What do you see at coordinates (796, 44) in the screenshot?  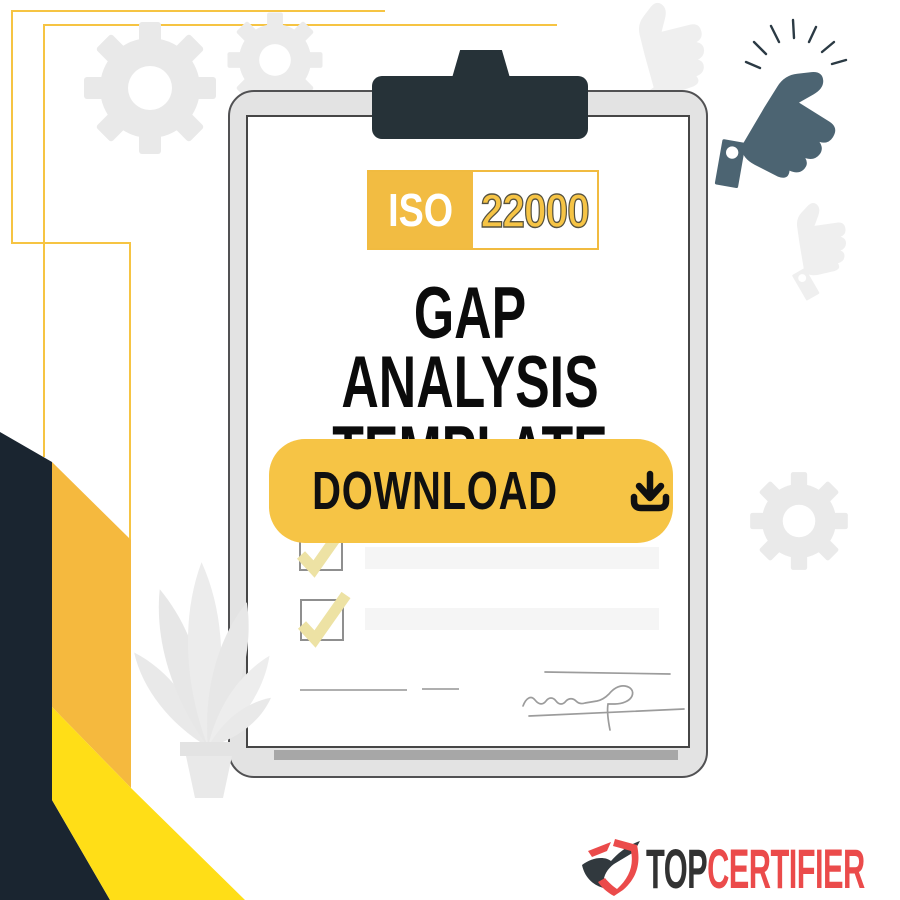 I see `burst-lines-icon` at bounding box center [796, 44].